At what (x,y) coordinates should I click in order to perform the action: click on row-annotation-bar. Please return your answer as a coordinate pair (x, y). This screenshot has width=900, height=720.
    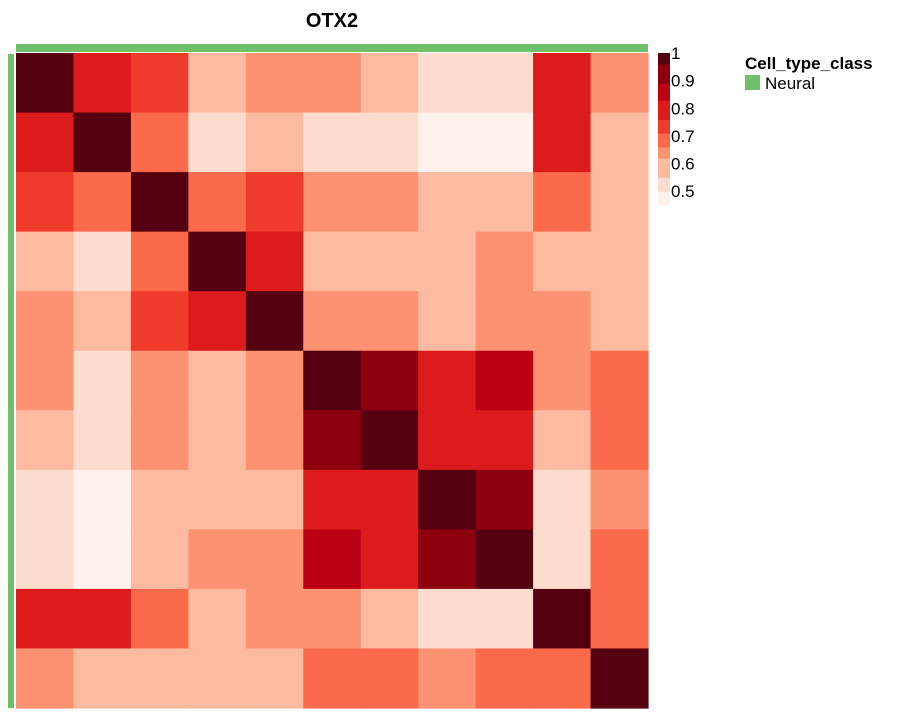
    Looking at the image, I should click on (11, 381).